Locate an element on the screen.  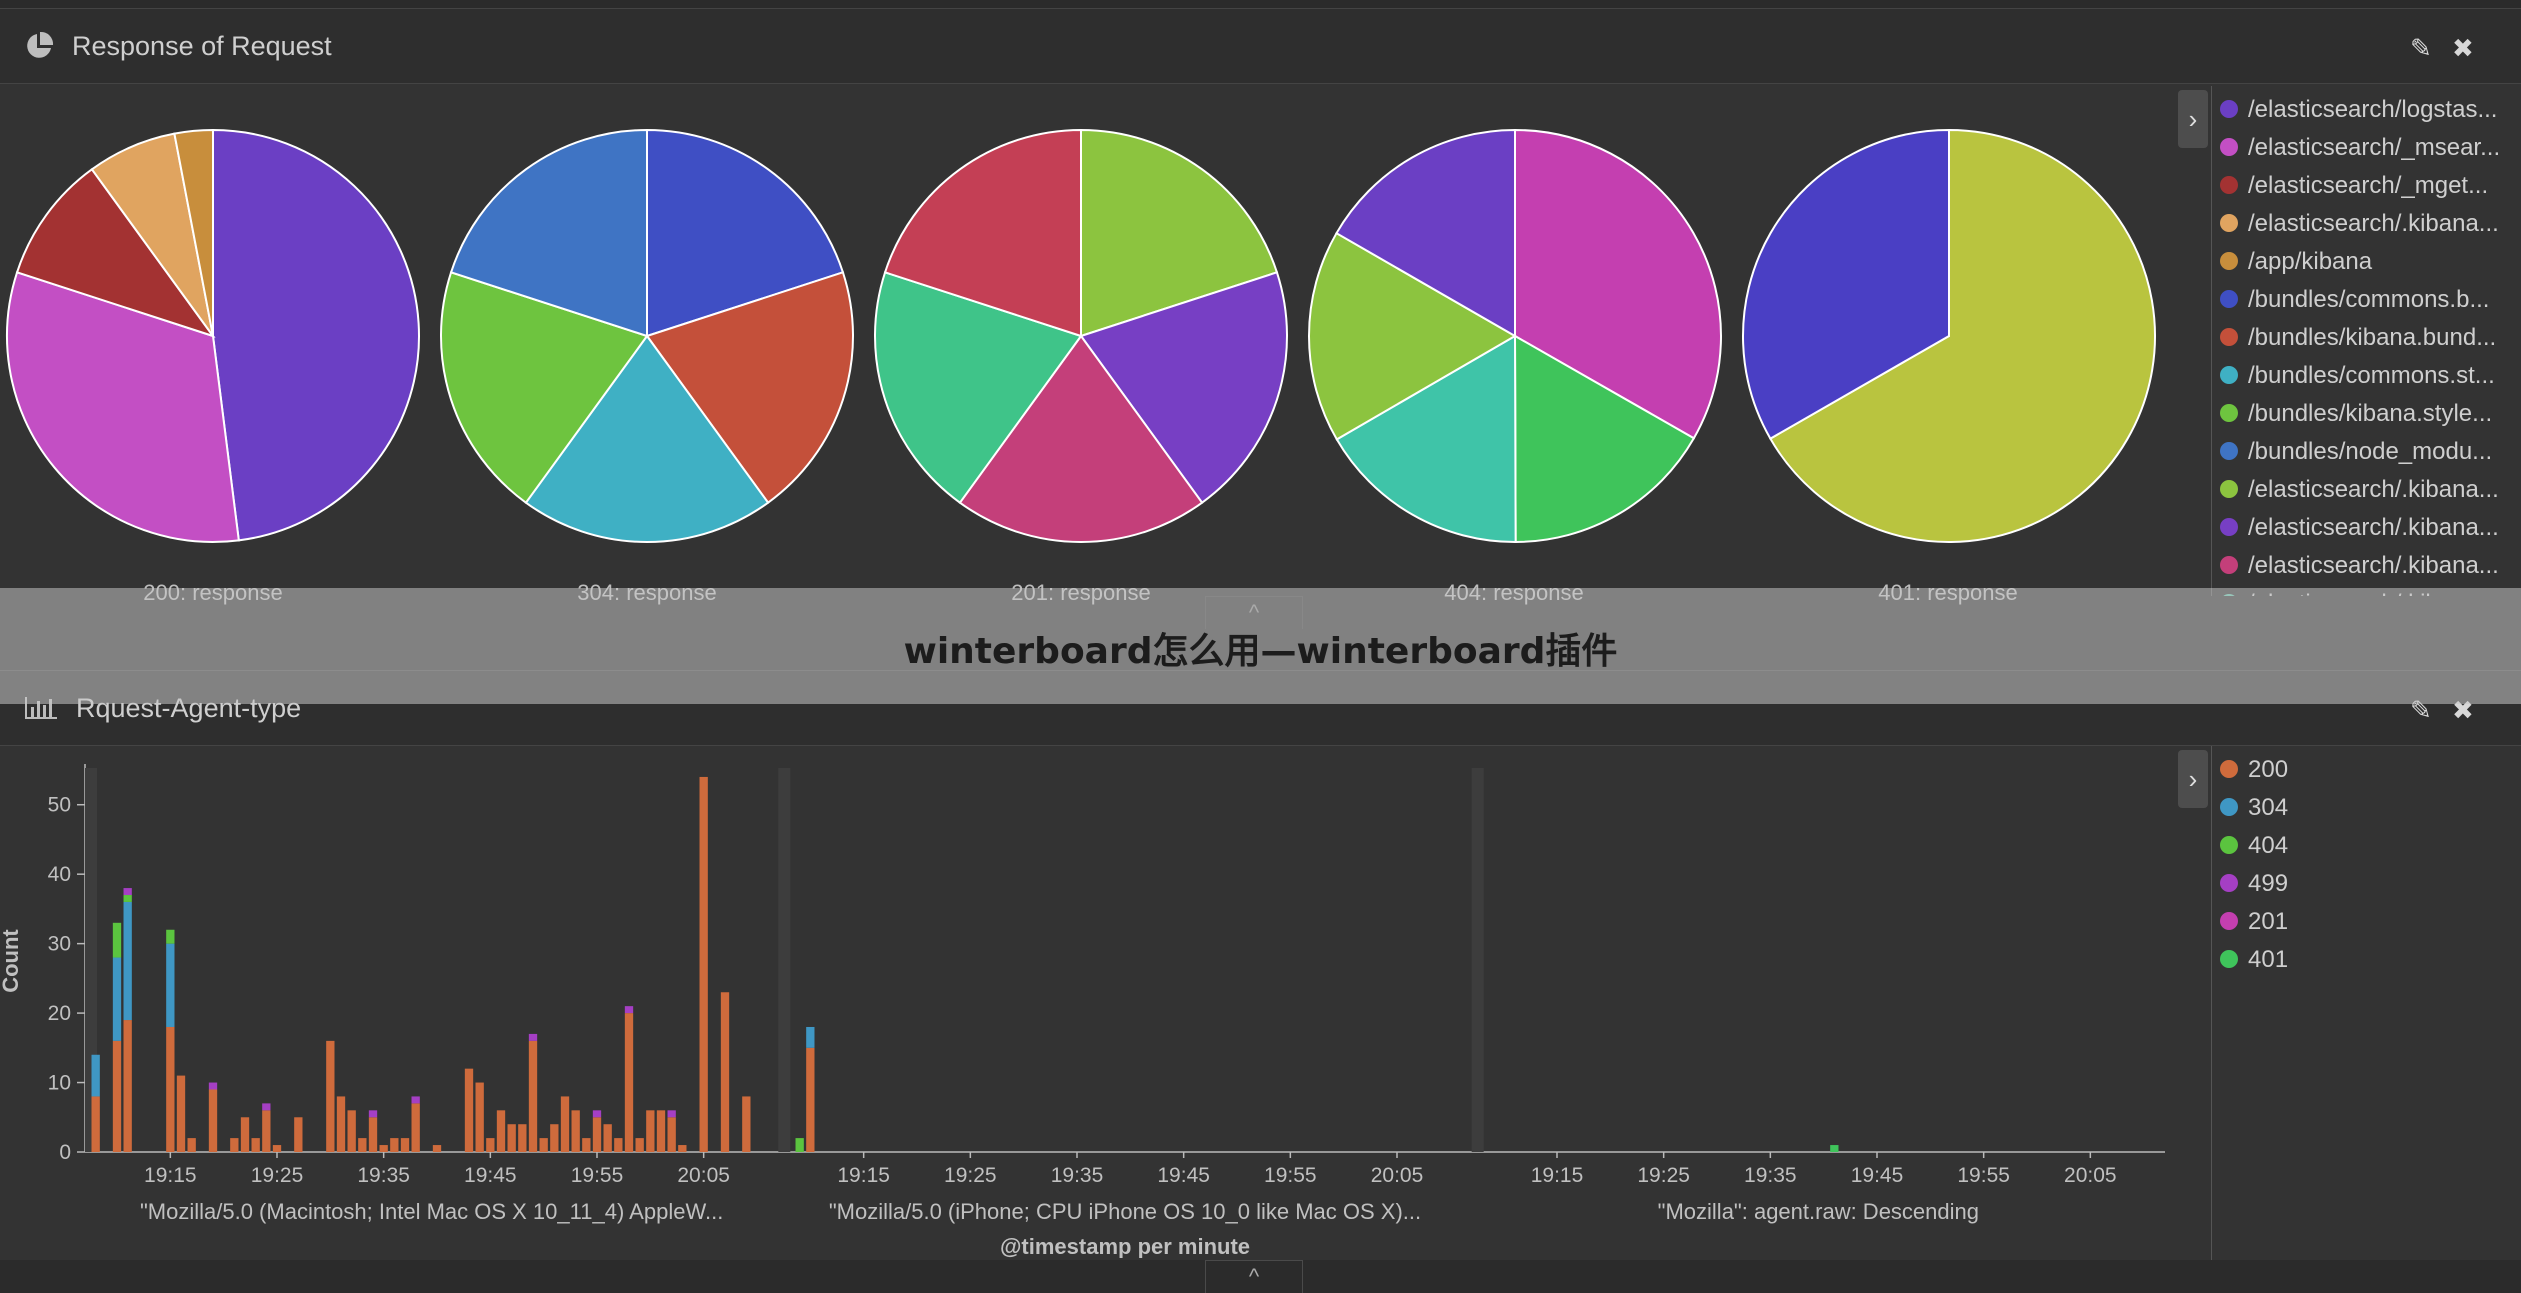
legend-item: /app/kibana is located at coordinates (2296, 266).